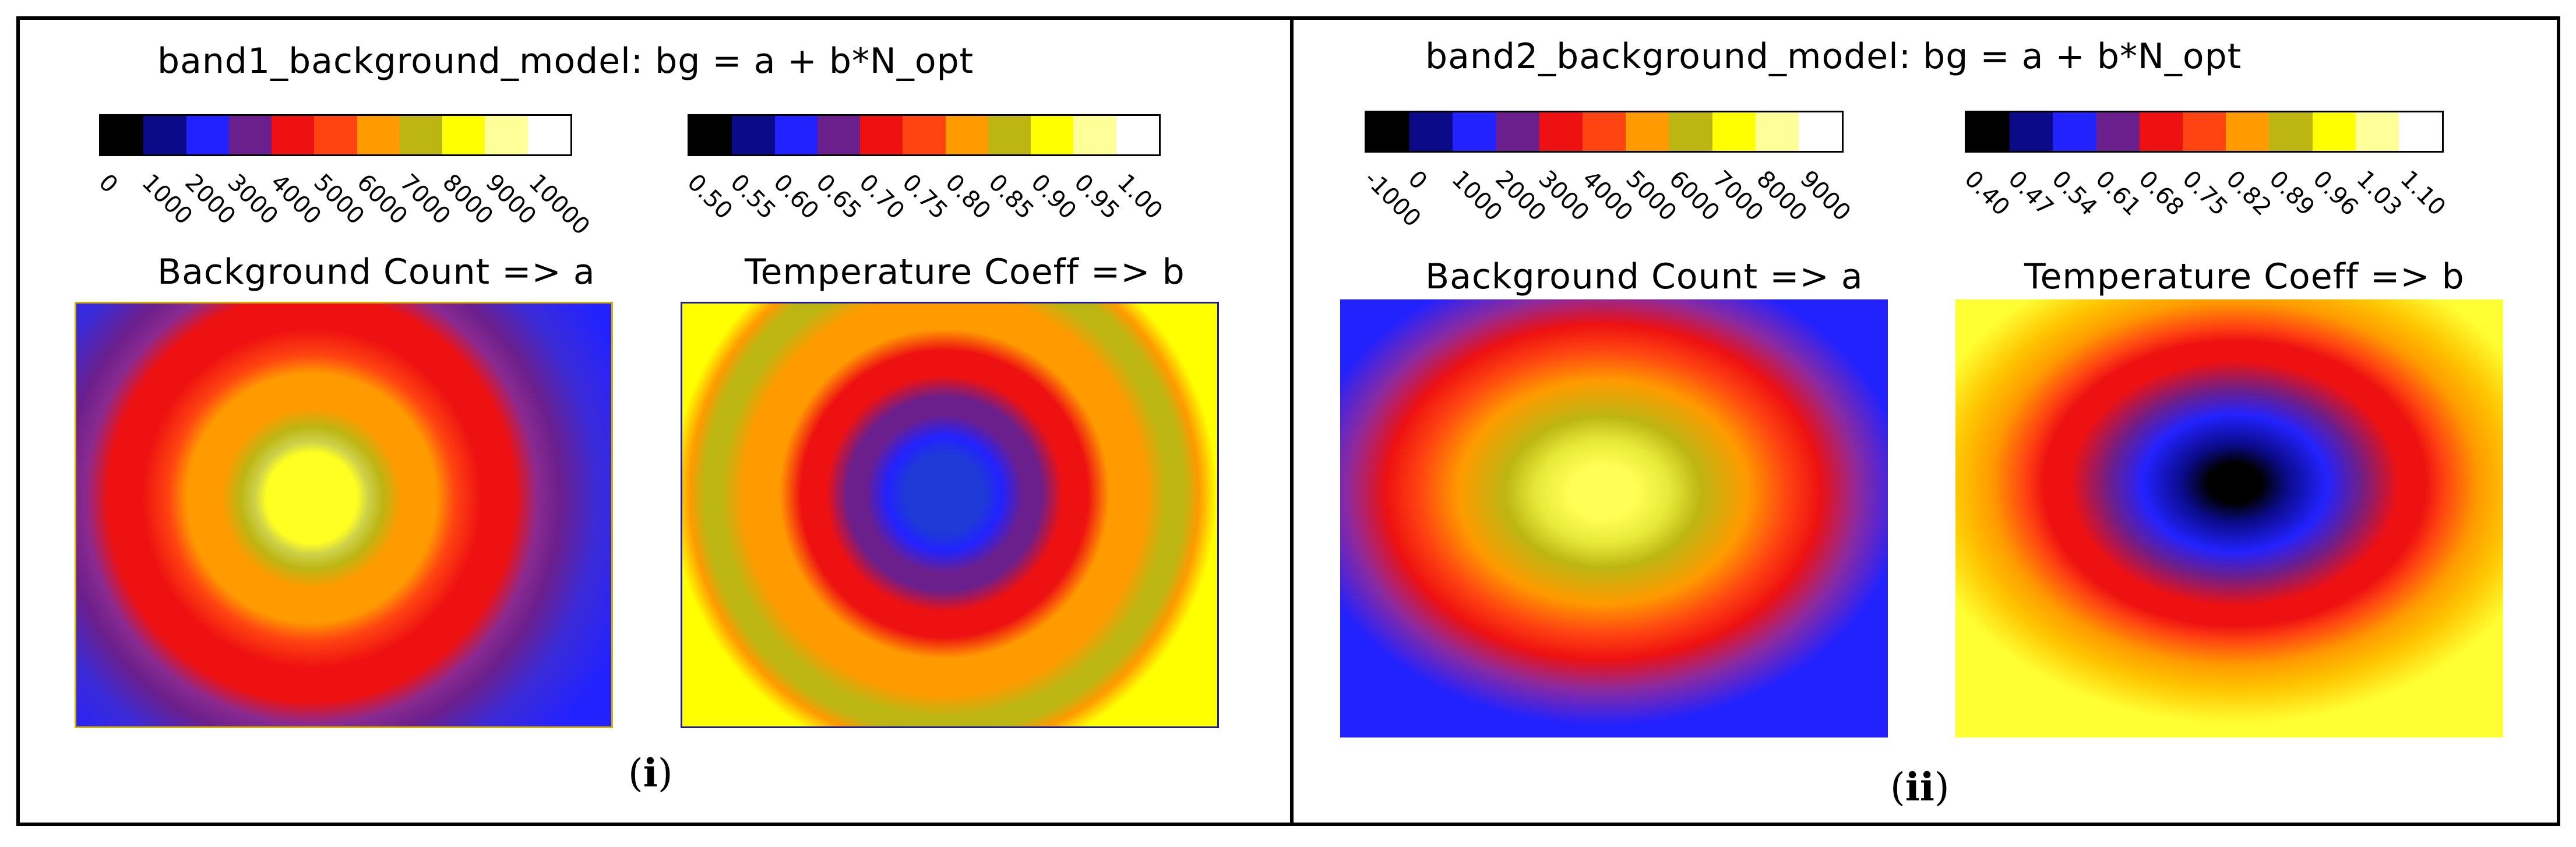  I want to click on panel-i-background-colorbar, so click(335, 135).